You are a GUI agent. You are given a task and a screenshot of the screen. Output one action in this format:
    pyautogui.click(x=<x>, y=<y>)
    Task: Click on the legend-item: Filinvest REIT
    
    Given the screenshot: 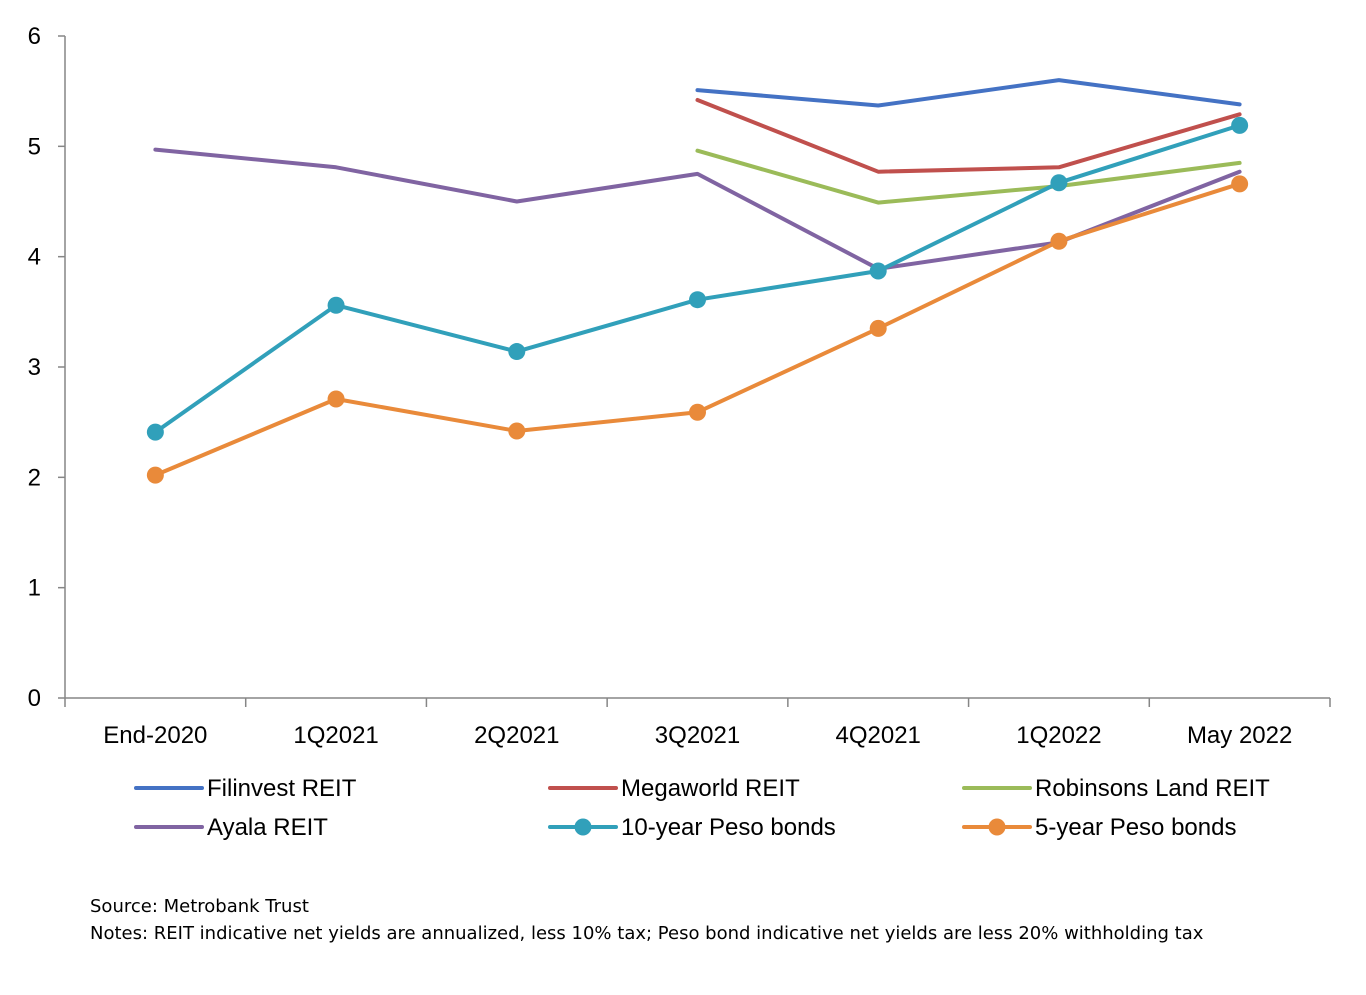 What is the action you would take?
    pyautogui.click(x=245, y=788)
    